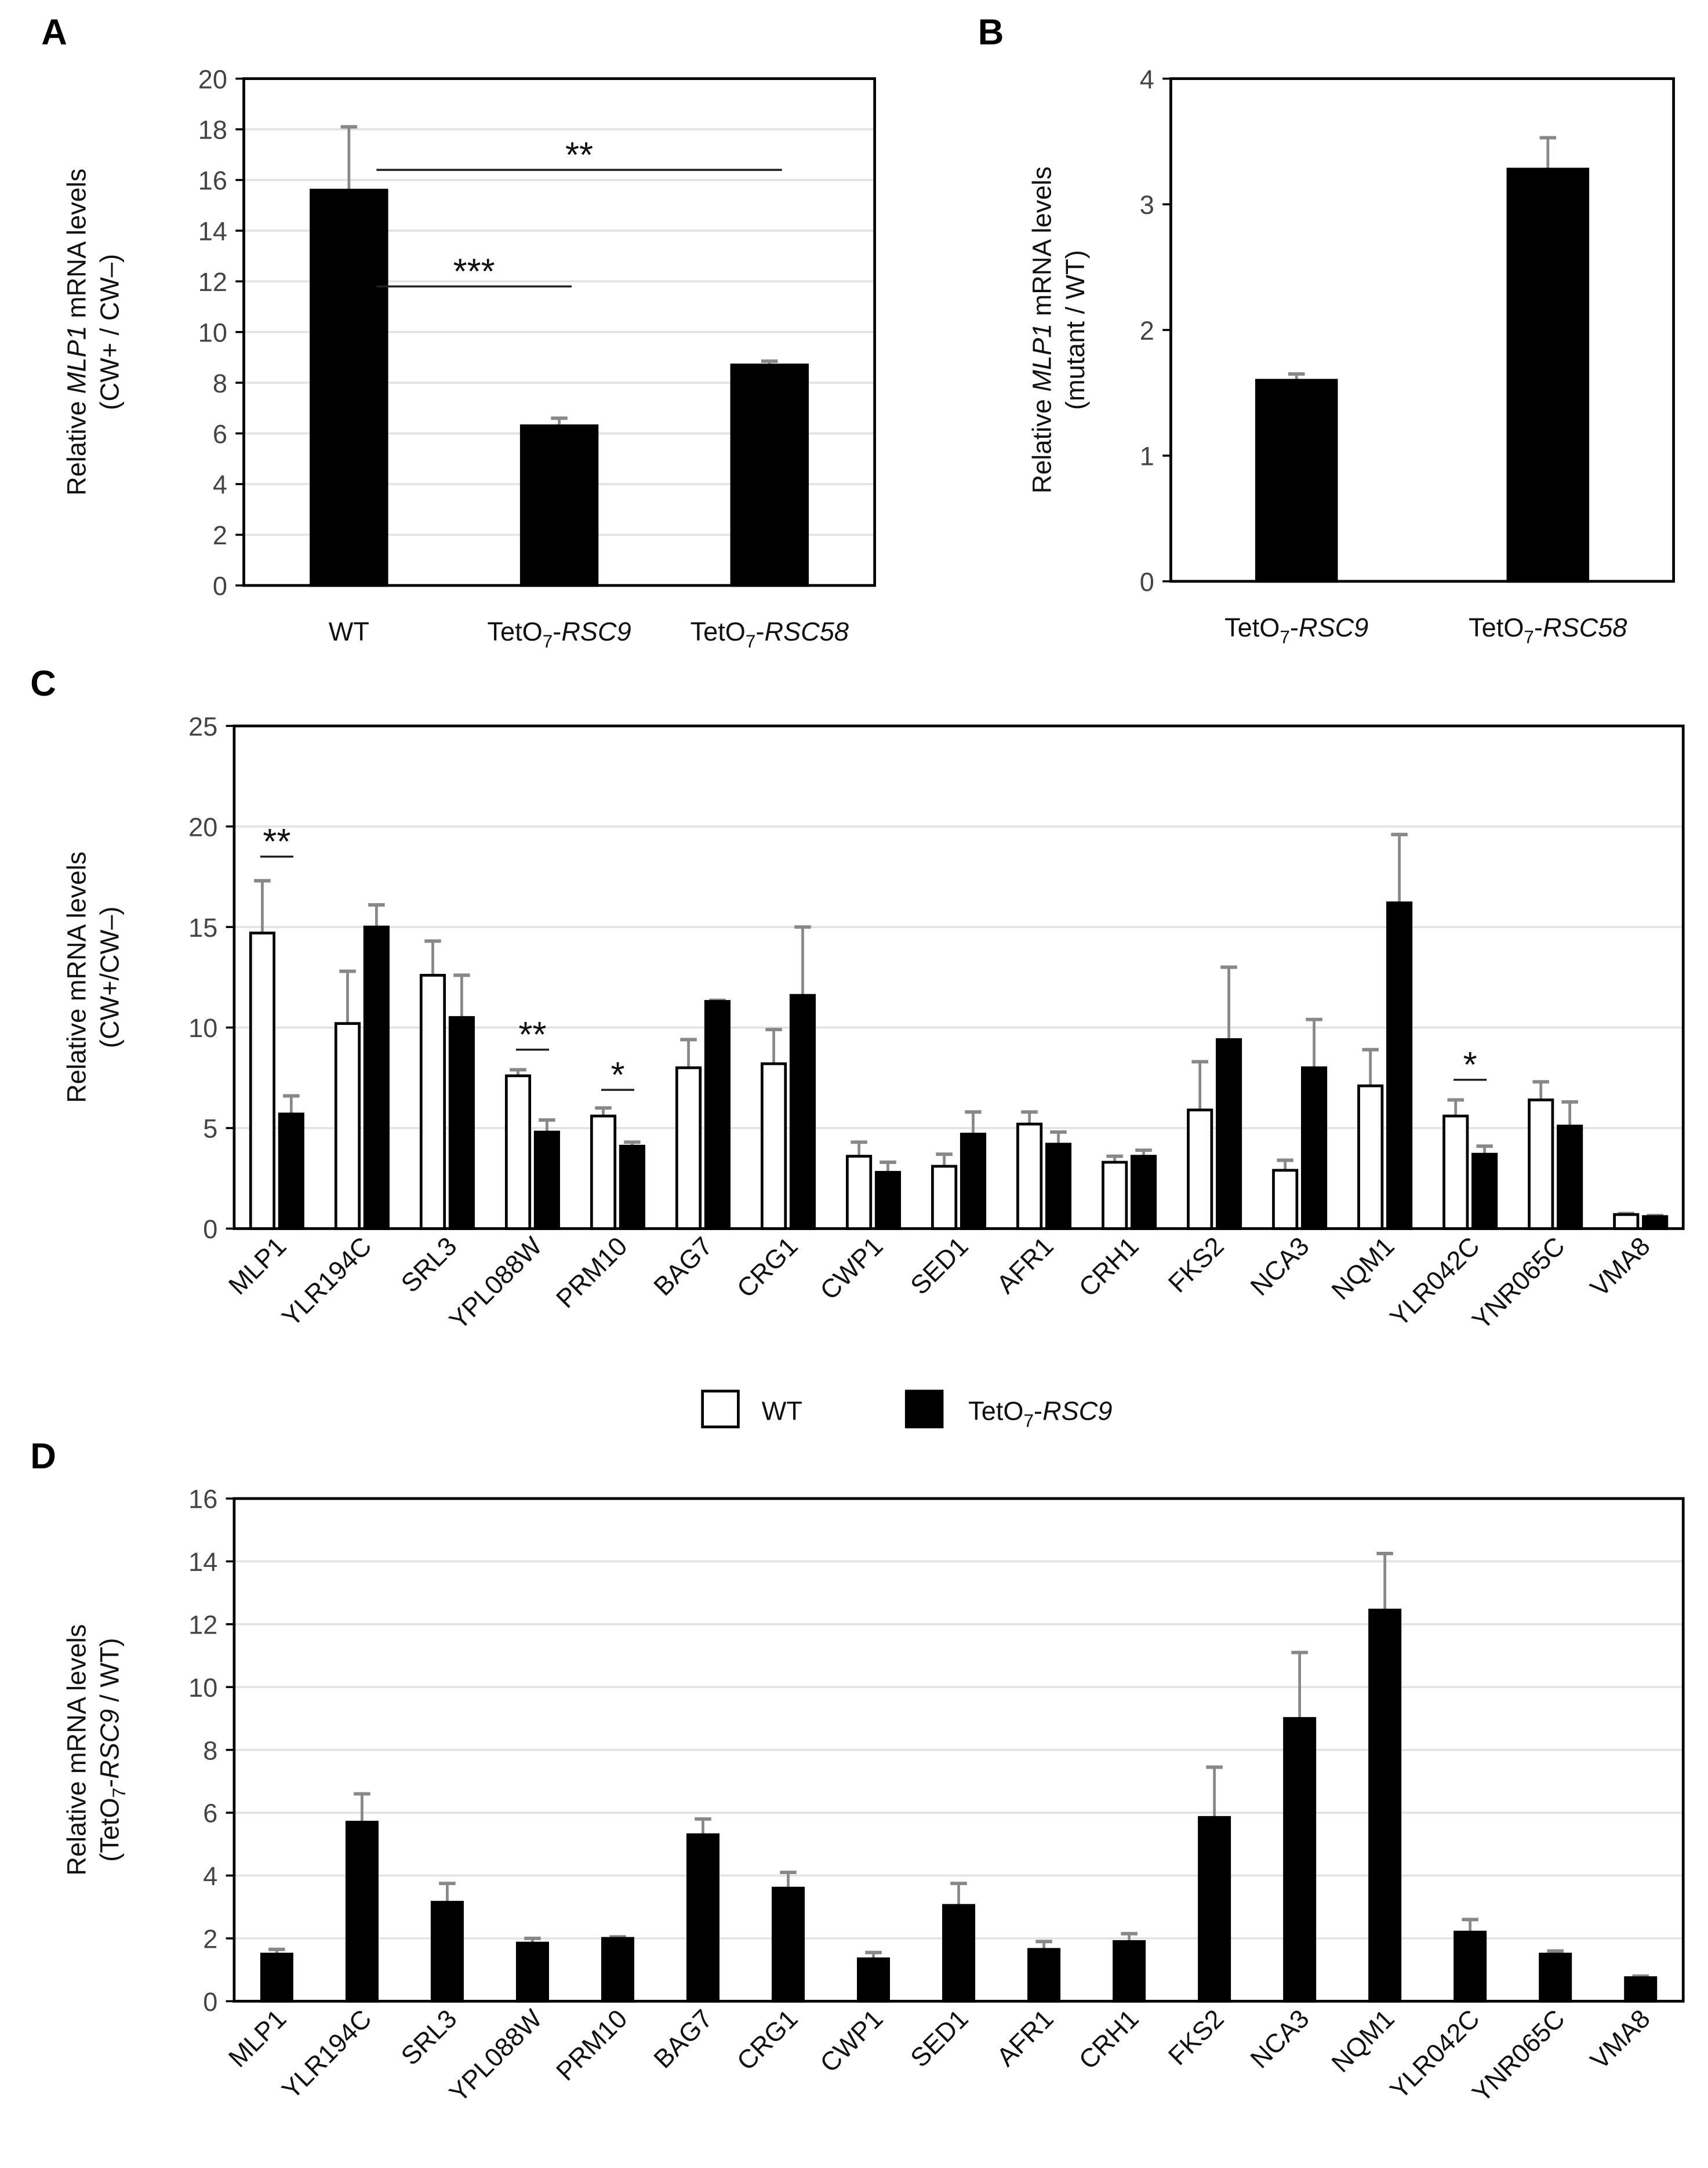 The height and width of the screenshot is (2168, 1708). Describe the element at coordinates (220, 485) in the screenshot. I see `y-tick-label: 4` at that location.